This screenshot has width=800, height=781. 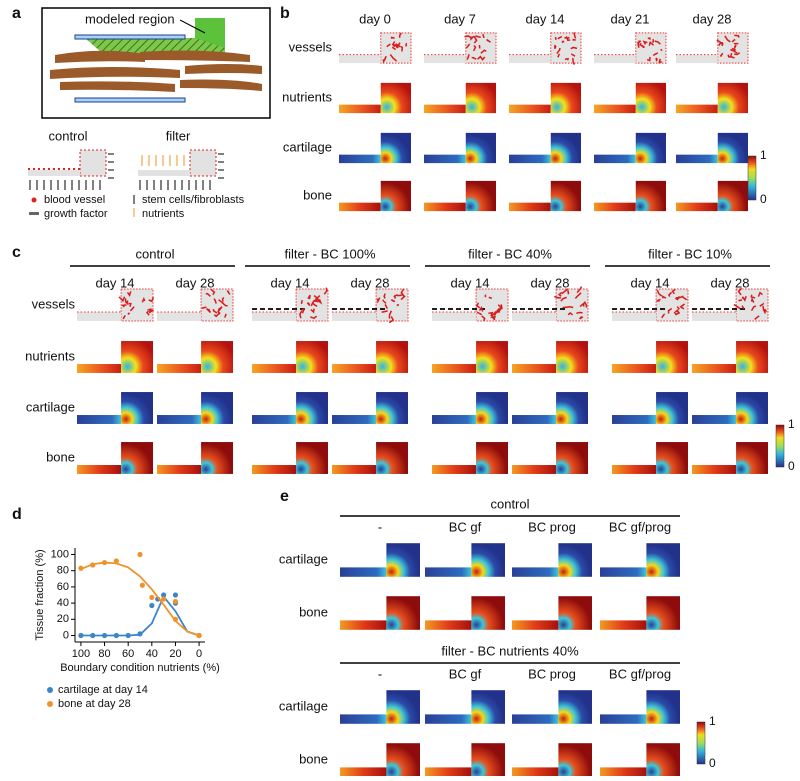 I want to click on y-axis-title: Tissue fraction (%), so click(x=40, y=594).